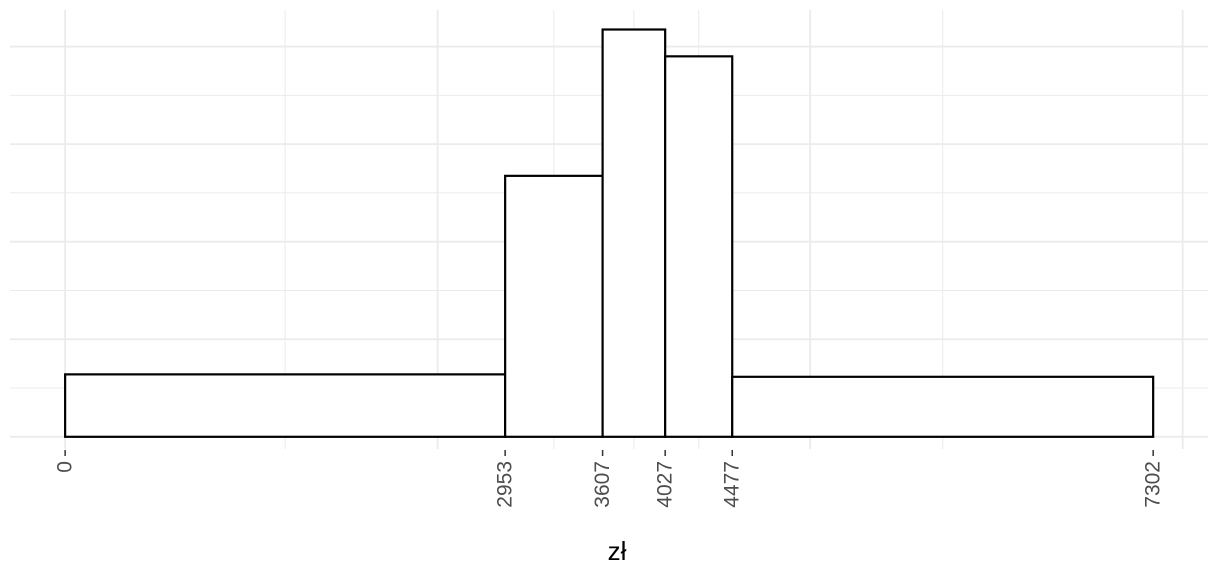 The height and width of the screenshot is (569, 1209). Describe the element at coordinates (1153, 484) in the screenshot. I see `x-tick-label: 7302` at that location.